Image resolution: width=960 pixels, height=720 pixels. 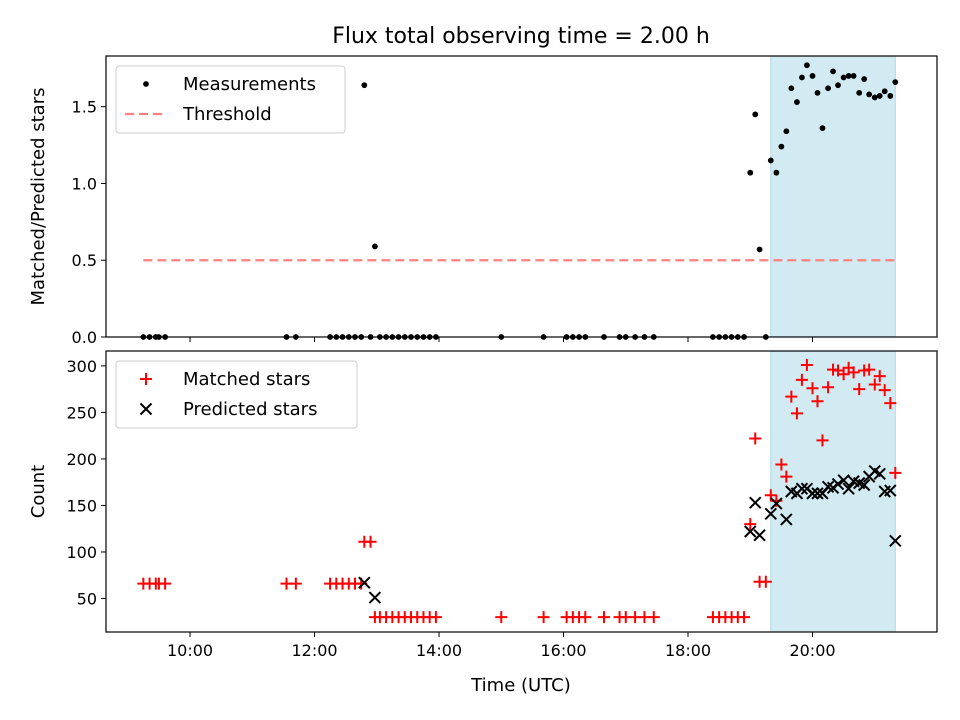 What do you see at coordinates (250, 409) in the screenshot?
I see `legend-label: Predicted stars` at bounding box center [250, 409].